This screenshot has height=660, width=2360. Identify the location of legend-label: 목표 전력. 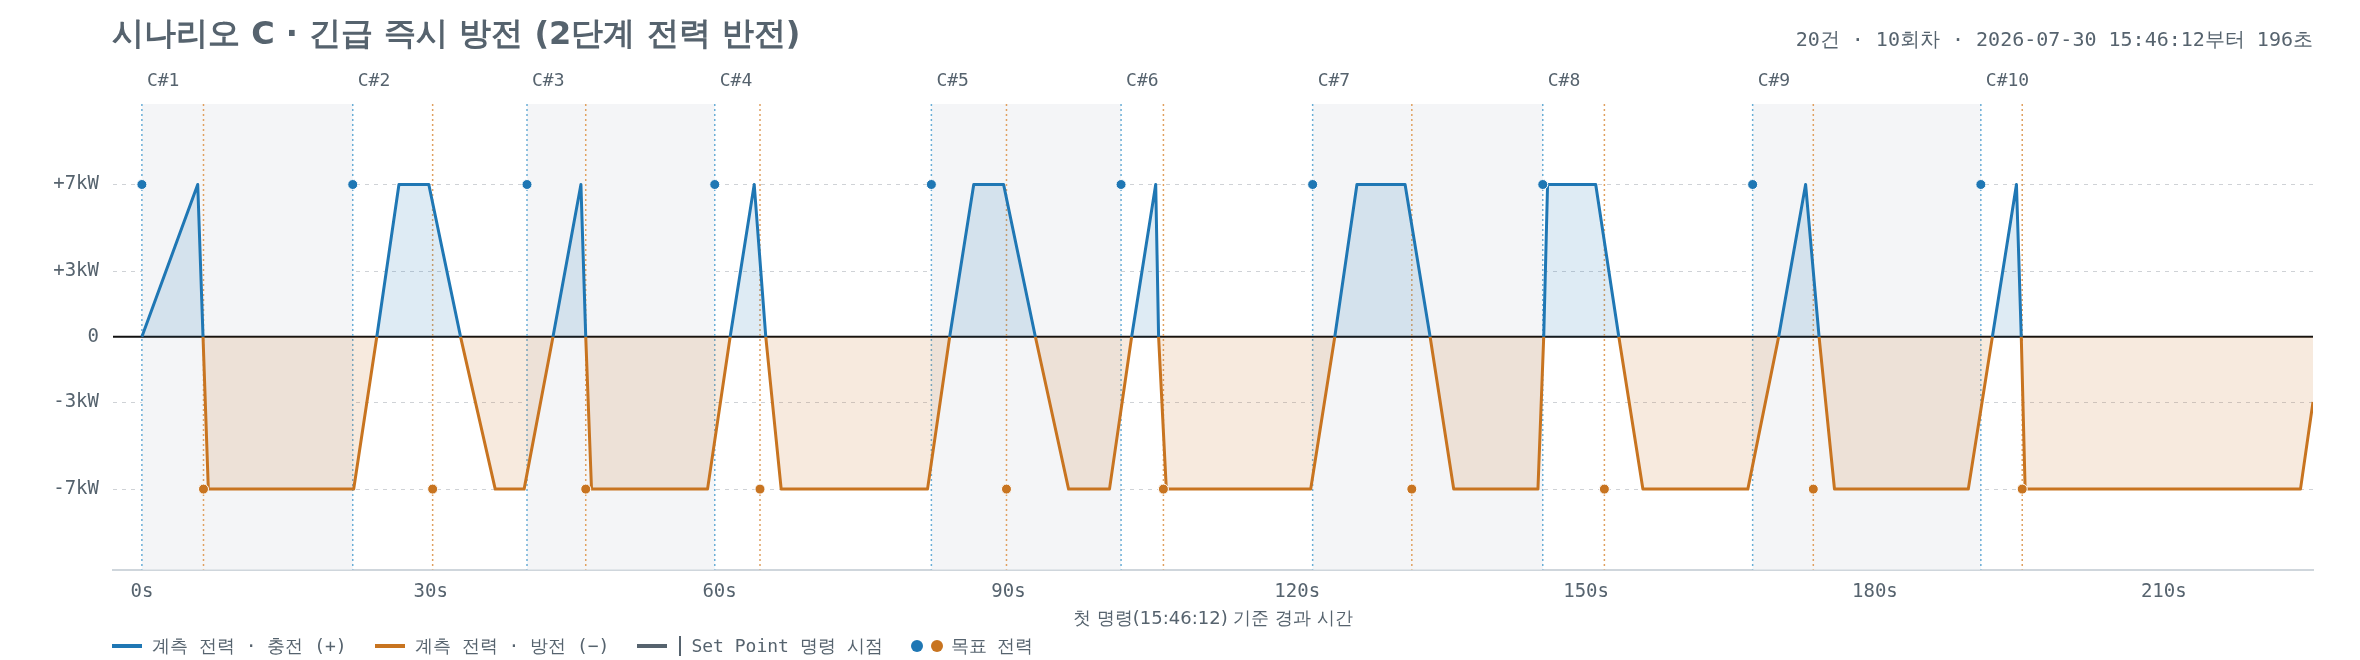
(992, 646).